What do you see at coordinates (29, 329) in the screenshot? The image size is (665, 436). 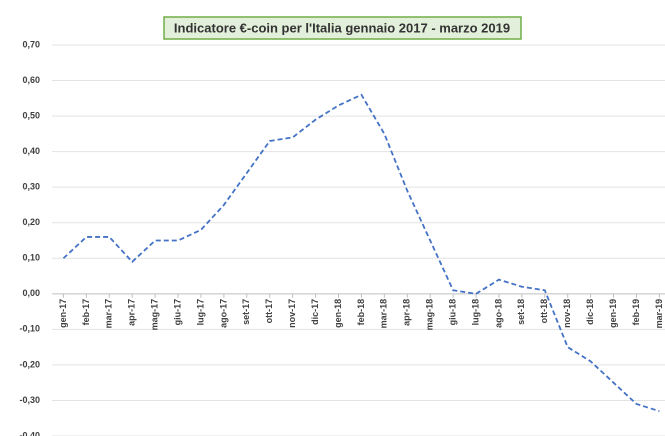 I see `y-tick-label: -0,10` at bounding box center [29, 329].